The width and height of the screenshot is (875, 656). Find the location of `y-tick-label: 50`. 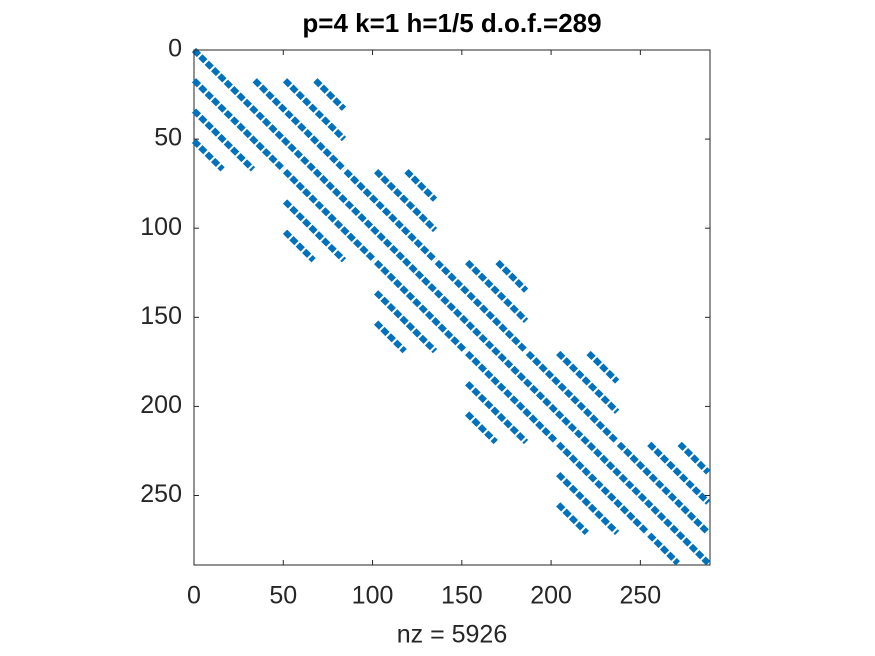

y-tick-label: 50 is located at coordinates (168, 138).